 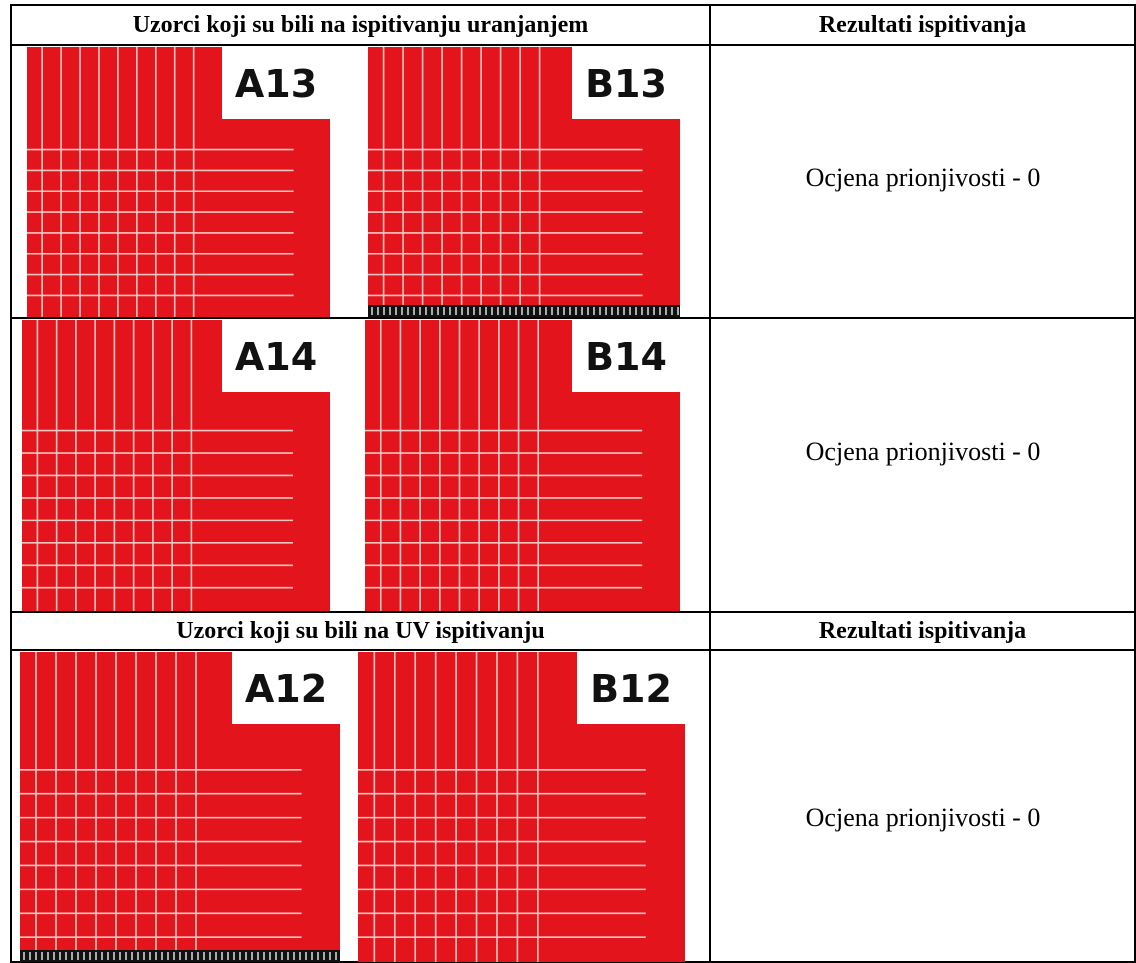 What do you see at coordinates (524, 311) in the screenshot?
I see `ruler` at bounding box center [524, 311].